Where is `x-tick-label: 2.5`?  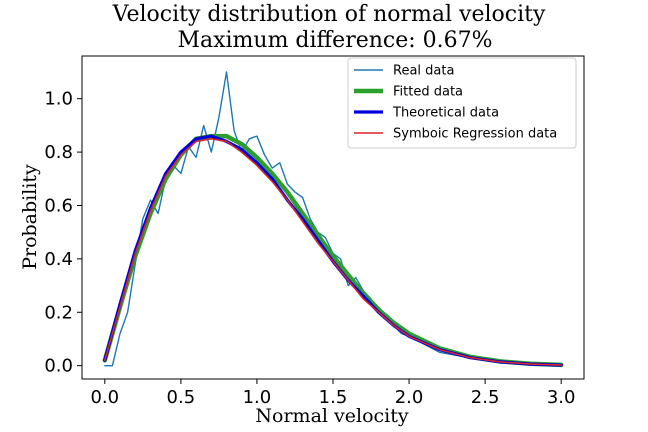
x-tick-label: 2.5 is located at coordinates (485, 397).